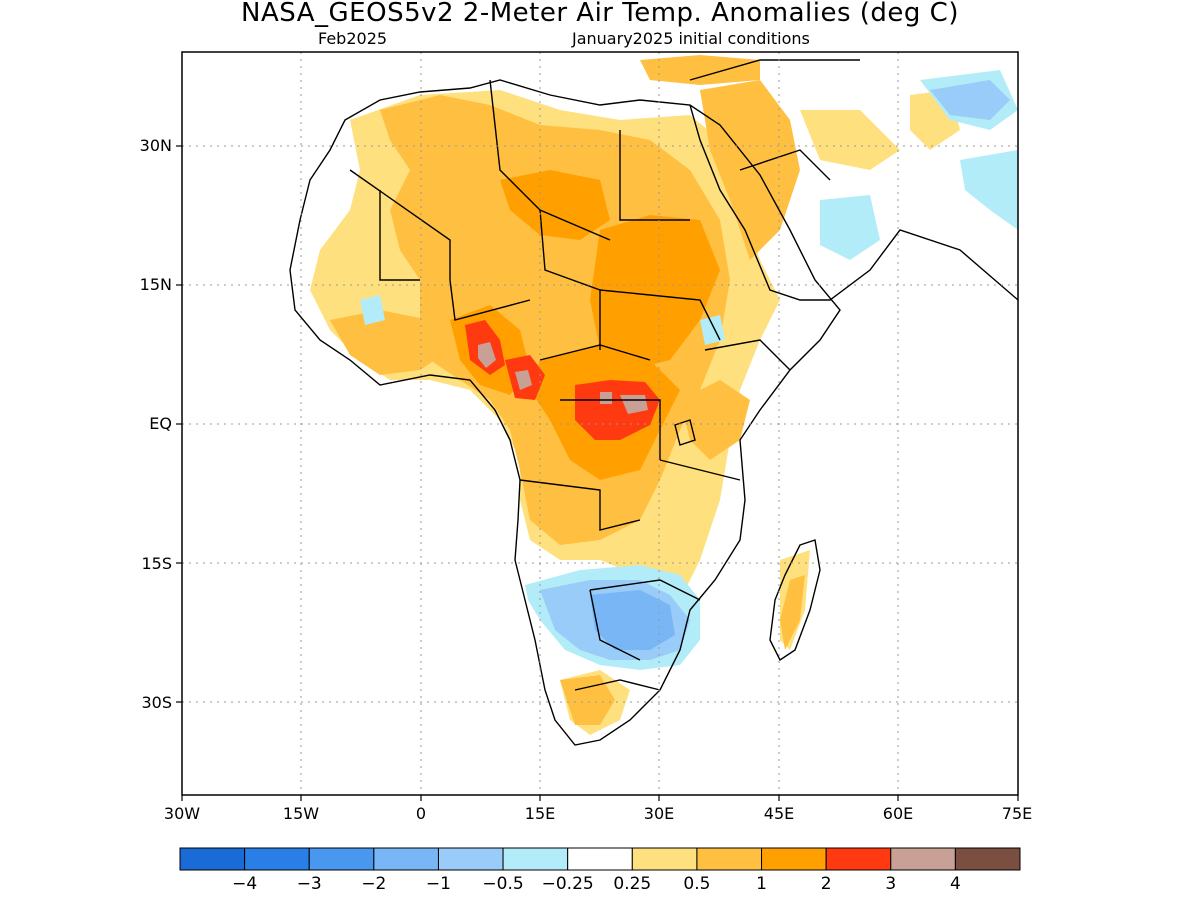 This screenshot has height=900, width=1200. What do you see at coordinates (244, 884) in the screenshot?
I see `colorbar-label: −4` at bounding box center [244, 884].